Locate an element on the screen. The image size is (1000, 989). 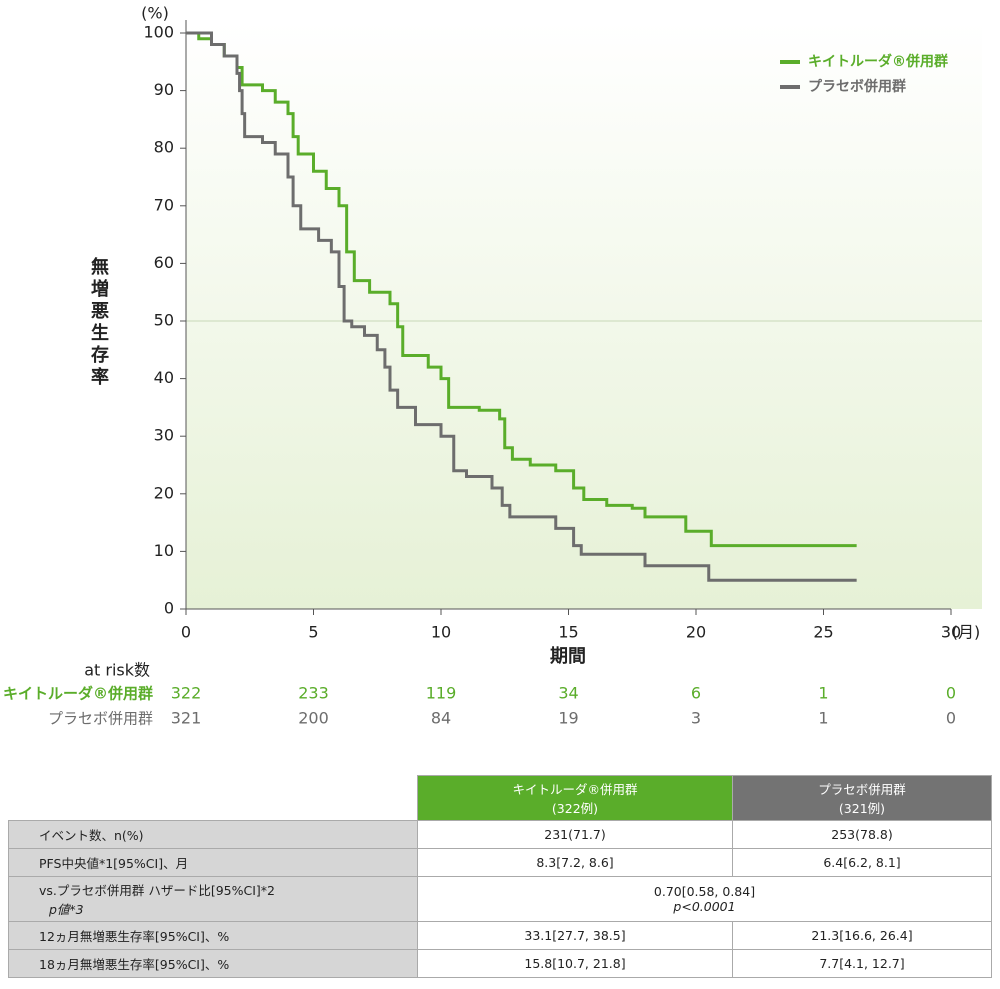
y-tick-label: 30 is located at coordinates (164, 435).